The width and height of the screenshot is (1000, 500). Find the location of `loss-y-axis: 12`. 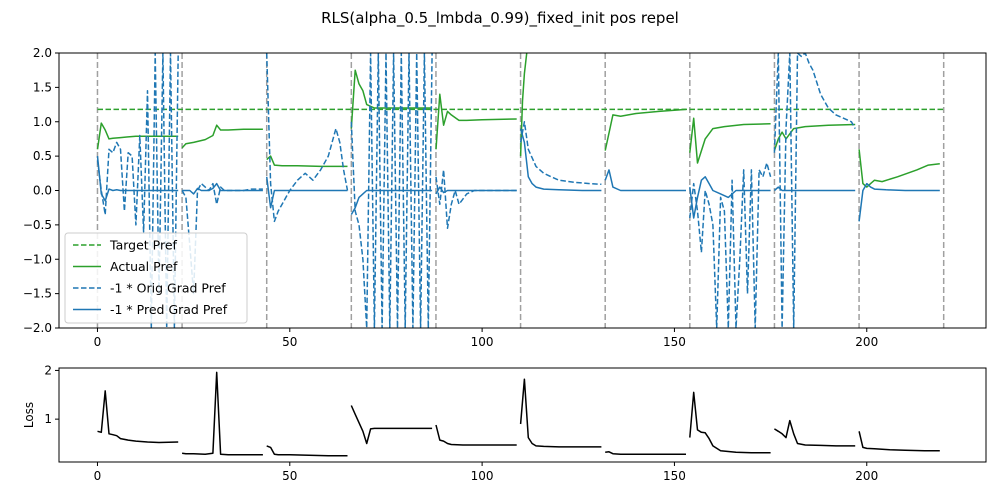

loss-y-axis: 12 is located at coordinates (51, 394).